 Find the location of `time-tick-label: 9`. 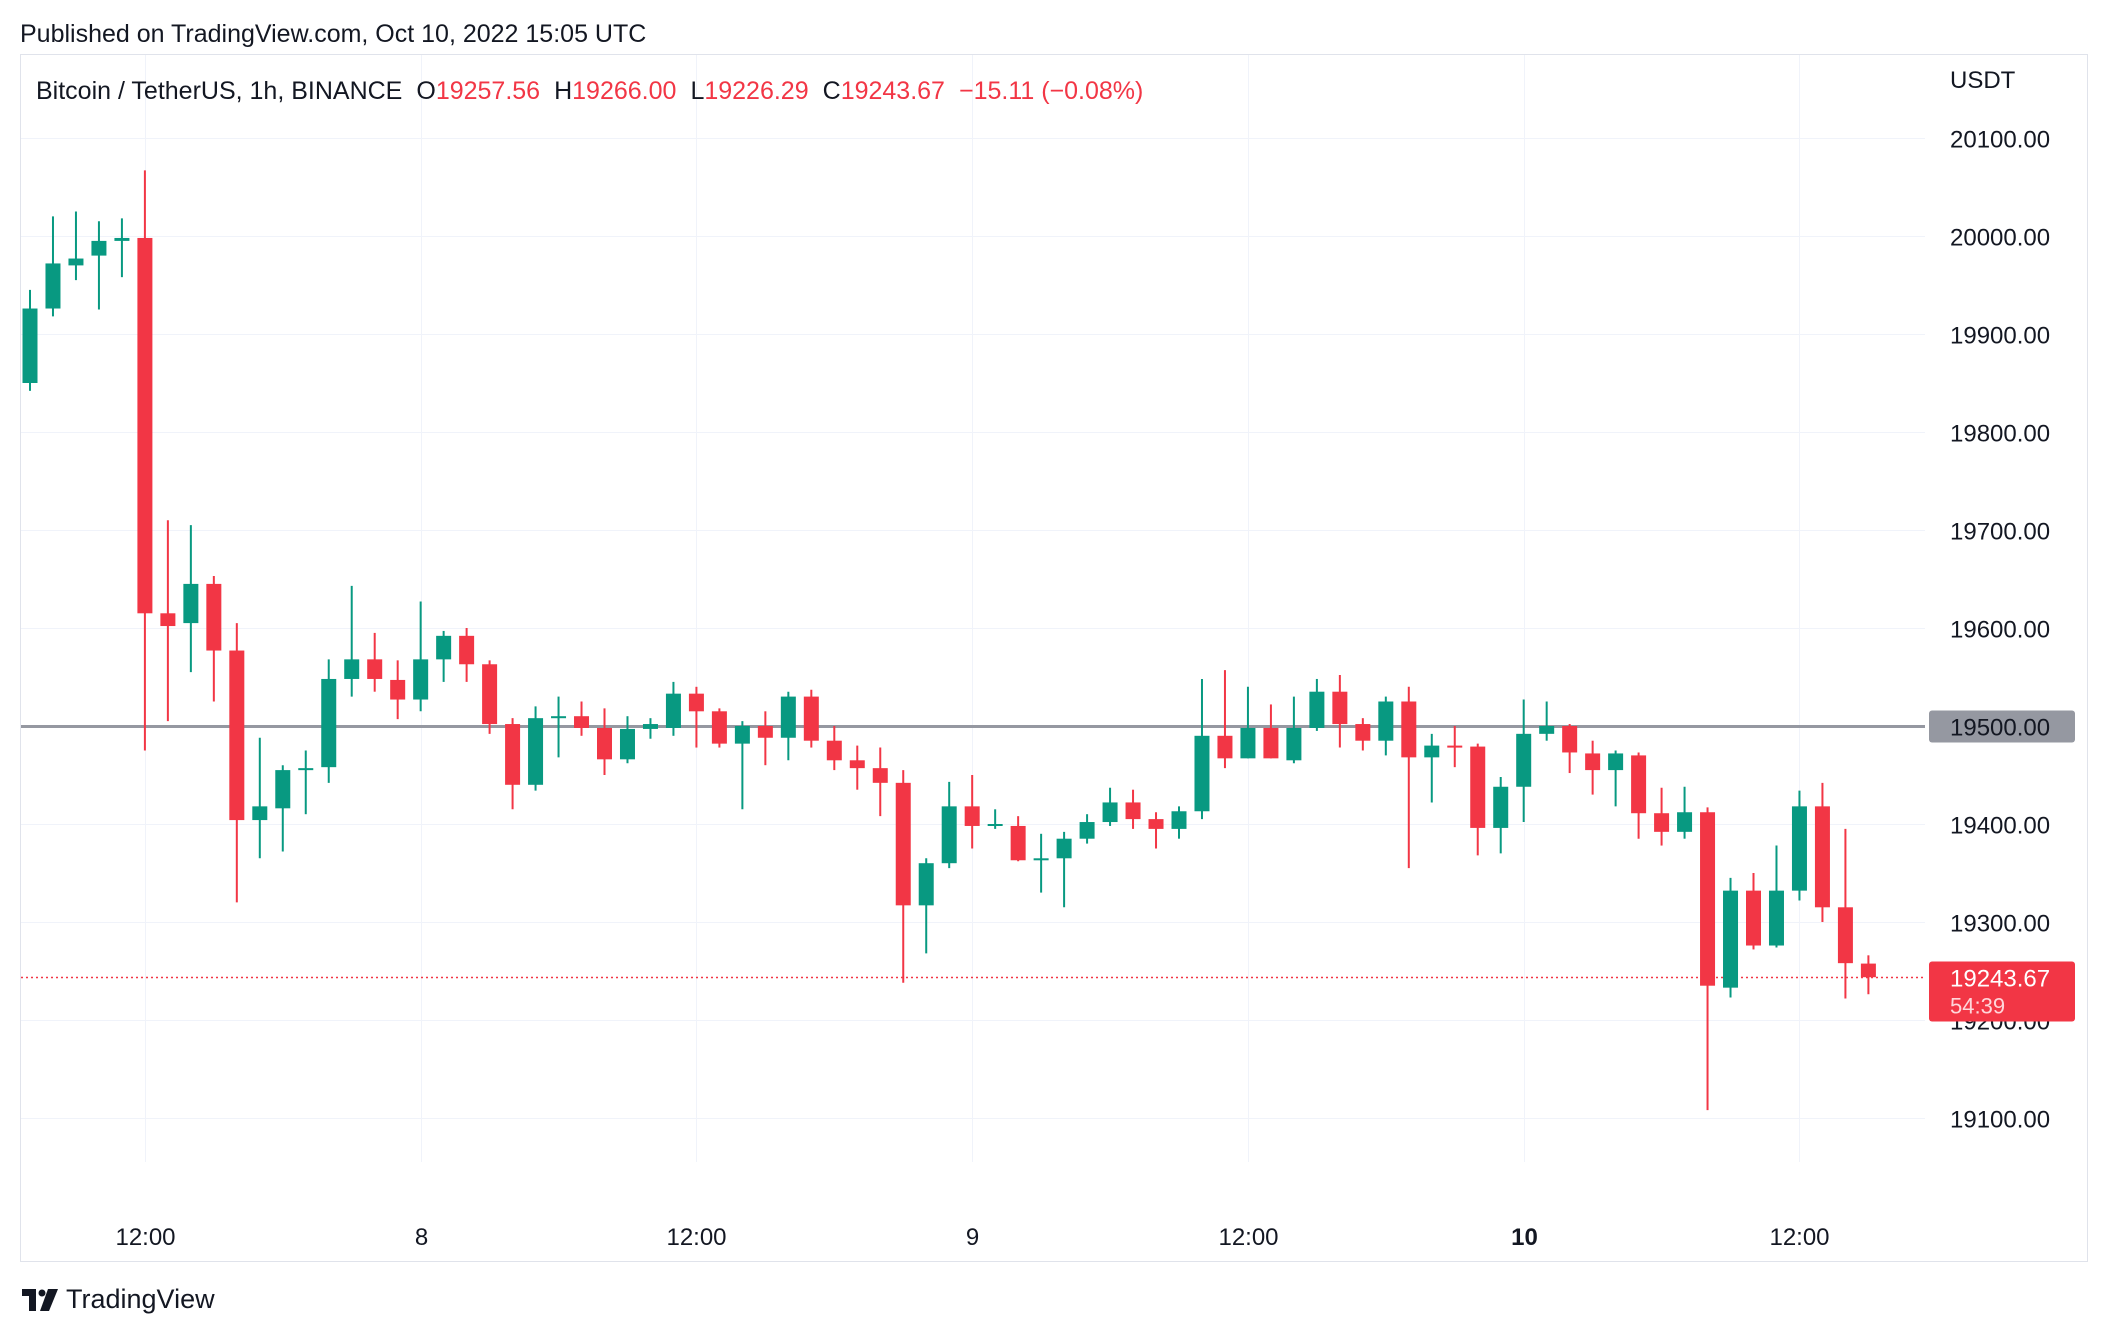

time-tick-label: 9 is located at coordinates (972, 1237).